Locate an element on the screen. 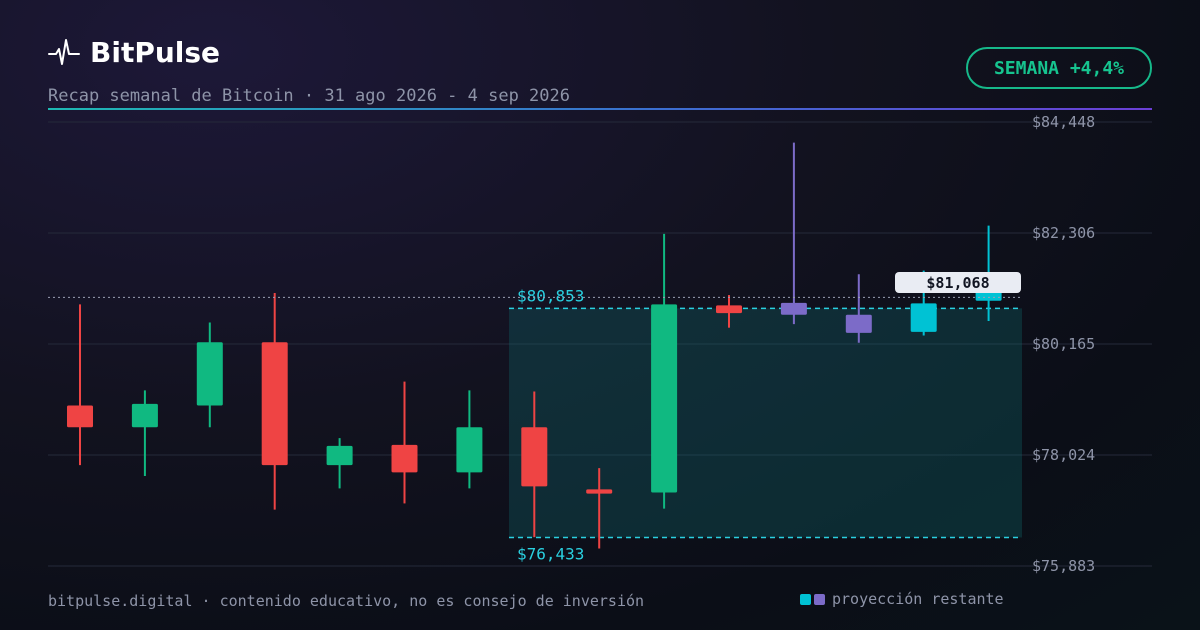  header-divider is located at coordinates (600, 109).